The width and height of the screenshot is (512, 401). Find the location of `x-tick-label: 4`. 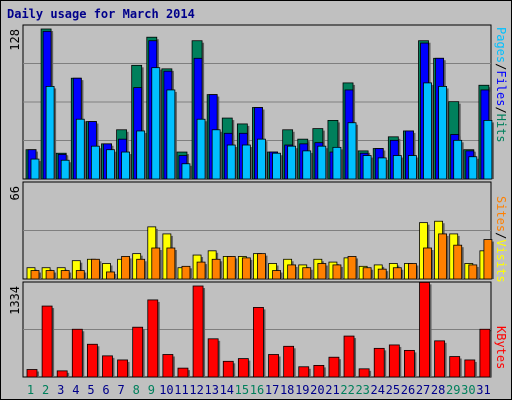

x-tick-label: 4 is located at coordinates (75, 390).